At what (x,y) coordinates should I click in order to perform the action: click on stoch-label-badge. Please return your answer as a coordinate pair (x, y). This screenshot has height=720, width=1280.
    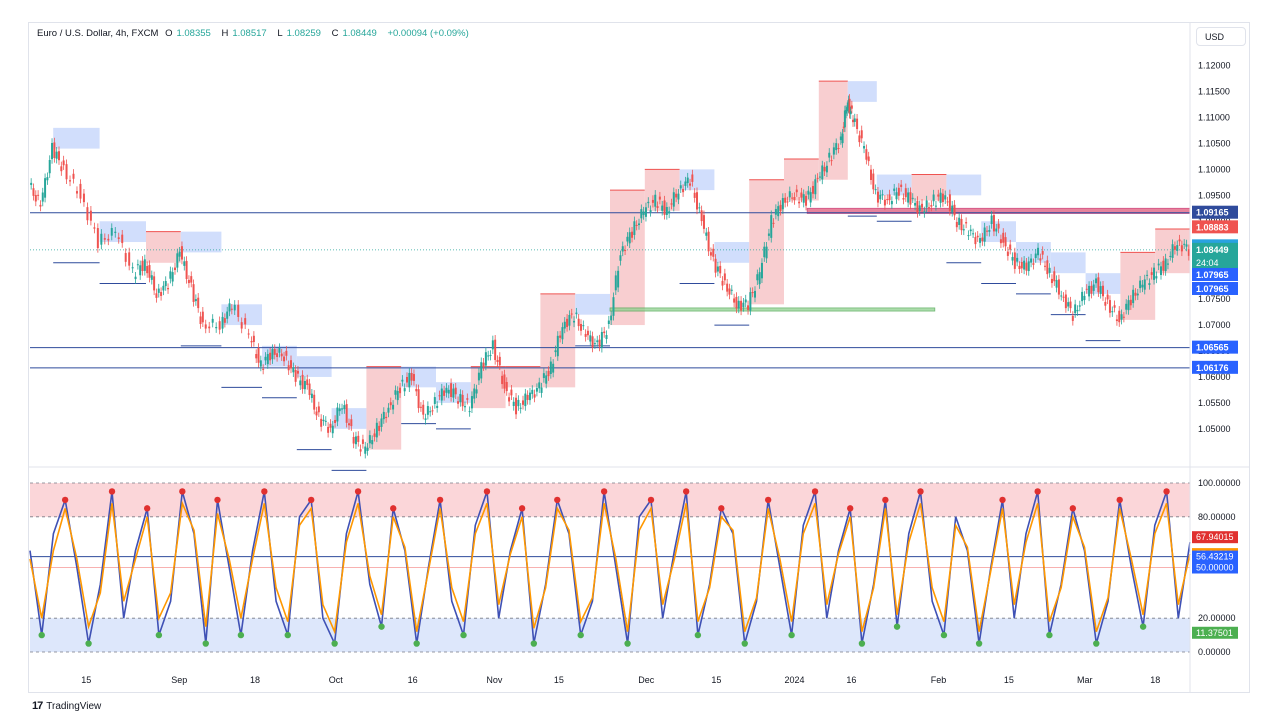
    Looking at the image, I should click on (1215, 567).